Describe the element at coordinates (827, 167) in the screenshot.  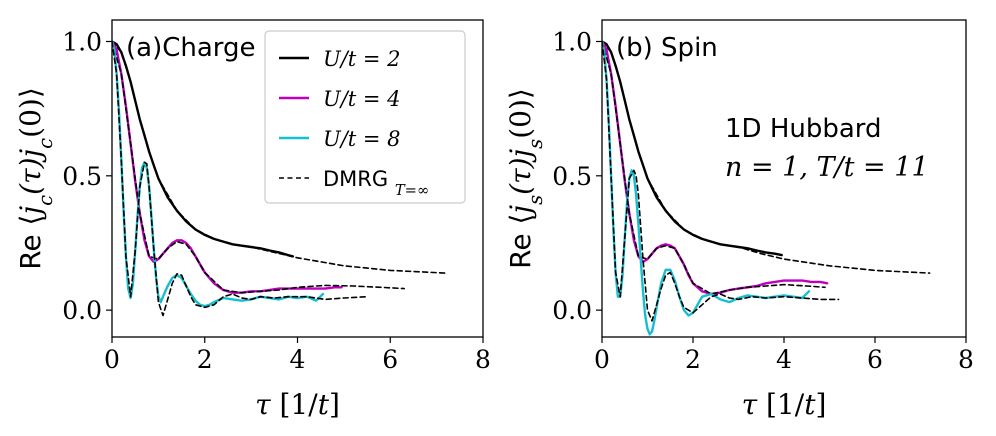
I see `annotation-params: n = 1, T/t = 11` at that location.